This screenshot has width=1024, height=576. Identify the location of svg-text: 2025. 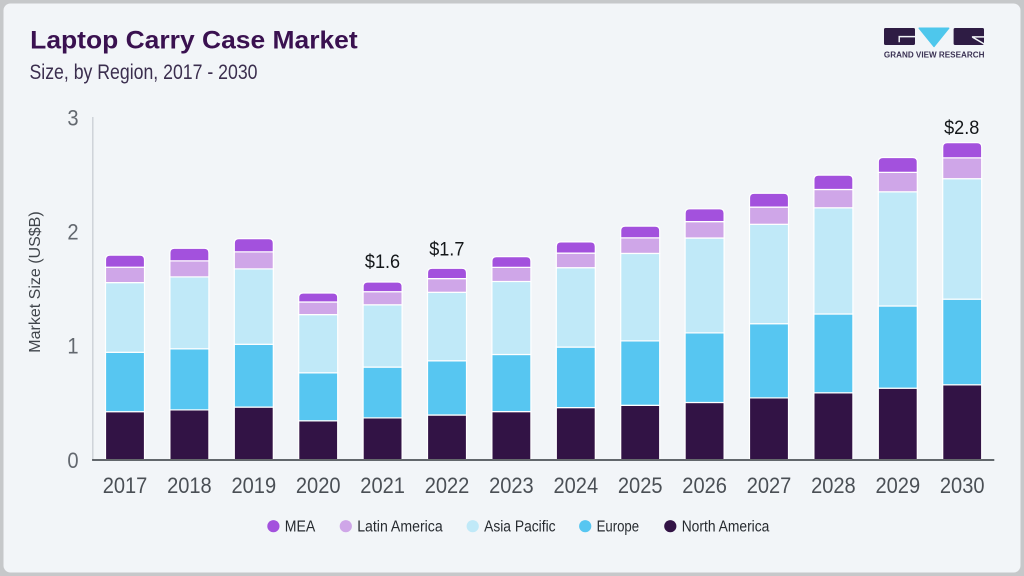
(640, 485).